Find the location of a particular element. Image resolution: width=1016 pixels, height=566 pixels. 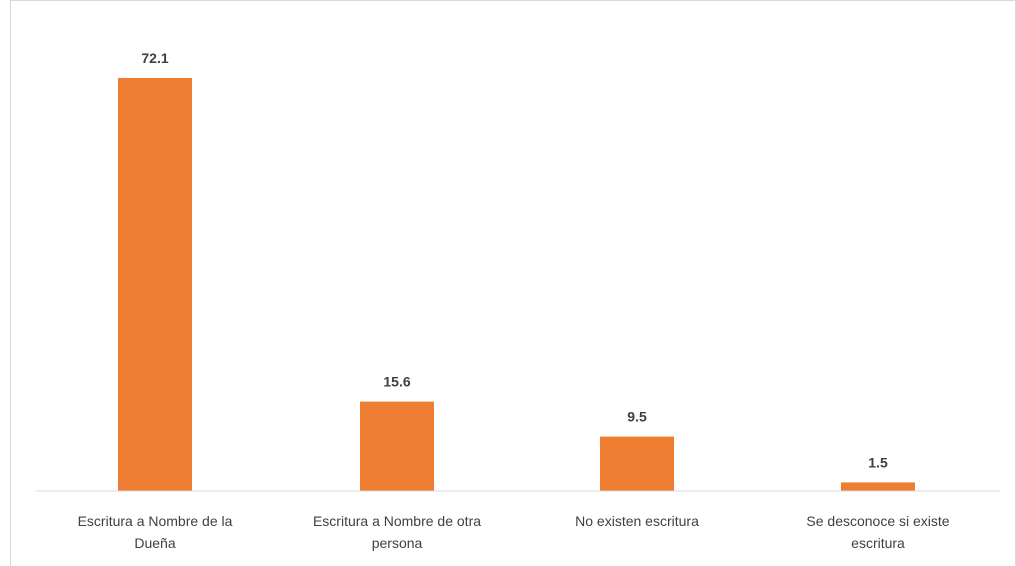

data-label-3: 9.5 is located at coordinates (637, 417).